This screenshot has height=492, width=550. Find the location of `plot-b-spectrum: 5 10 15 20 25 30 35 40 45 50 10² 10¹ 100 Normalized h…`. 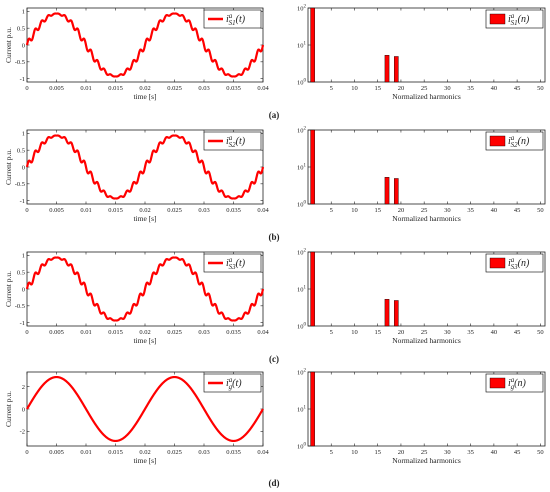

plot-b-spectrum: 5 10 15 20 25 30 35 40 45 50 10² 10¹ 100 Normalized h… is located at coordinates (421, 175).